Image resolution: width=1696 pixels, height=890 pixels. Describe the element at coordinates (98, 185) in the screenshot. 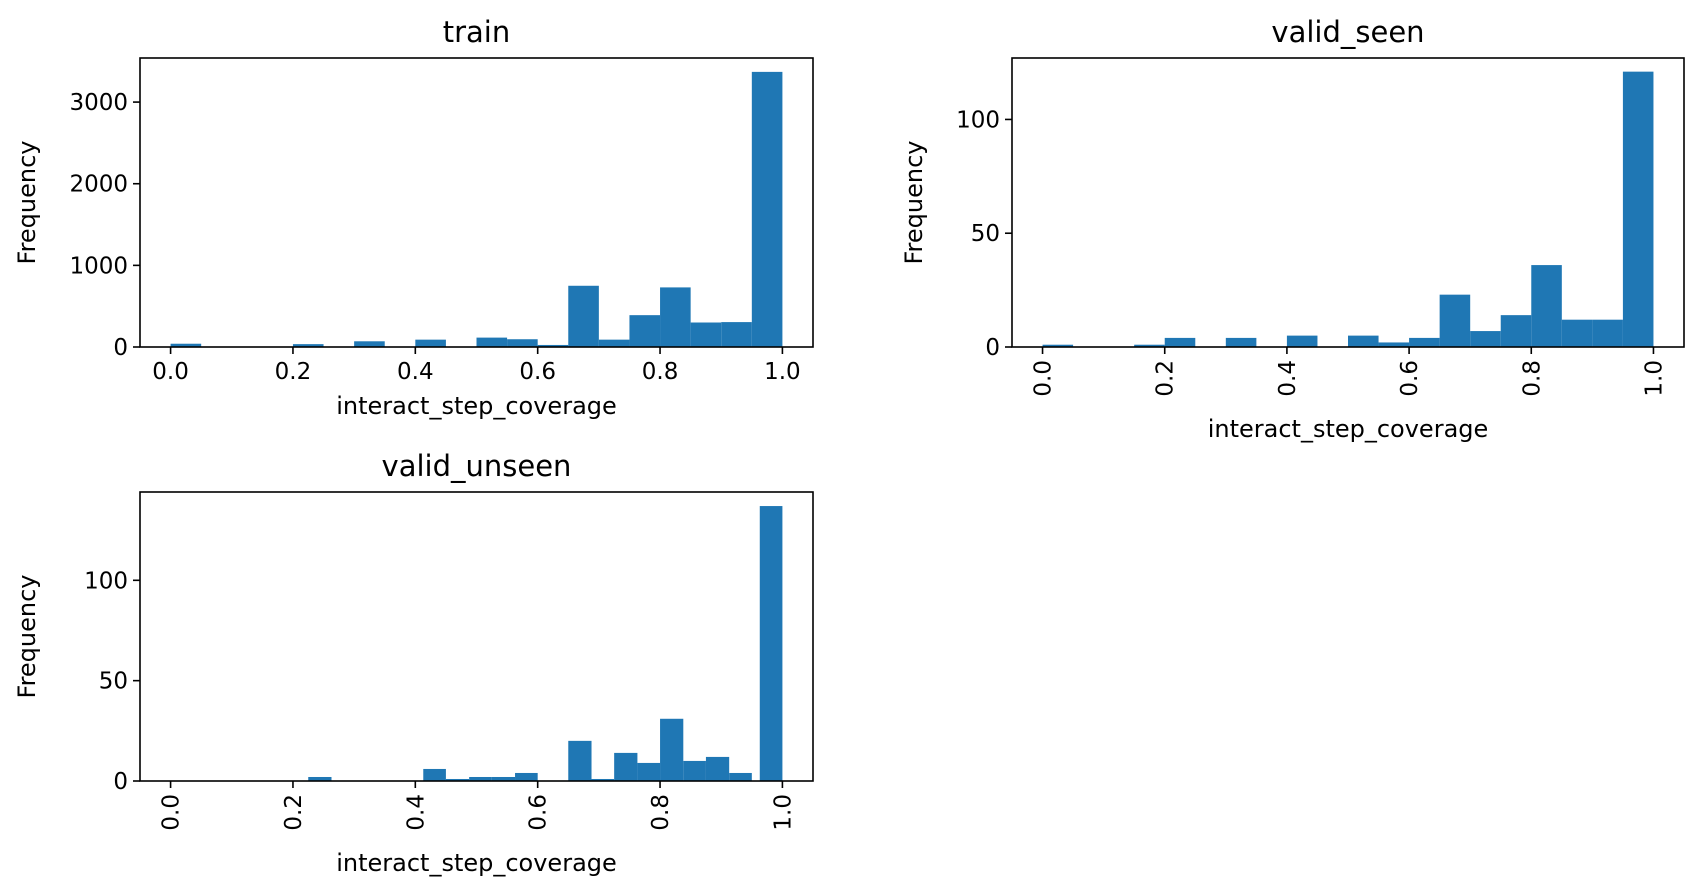

I see `y-tick-label: 2000` at that location.